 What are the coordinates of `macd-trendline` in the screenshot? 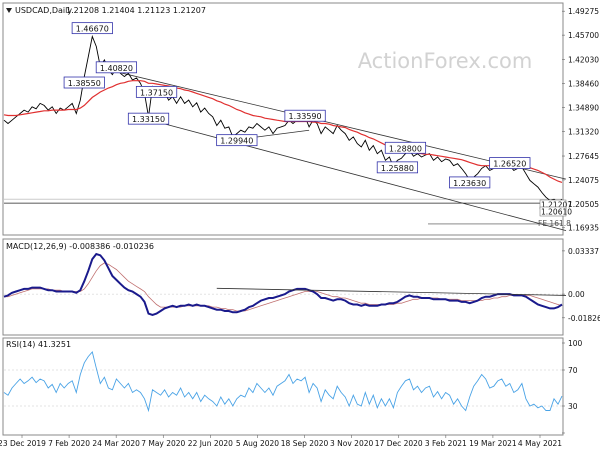 It's located at (391, 291).